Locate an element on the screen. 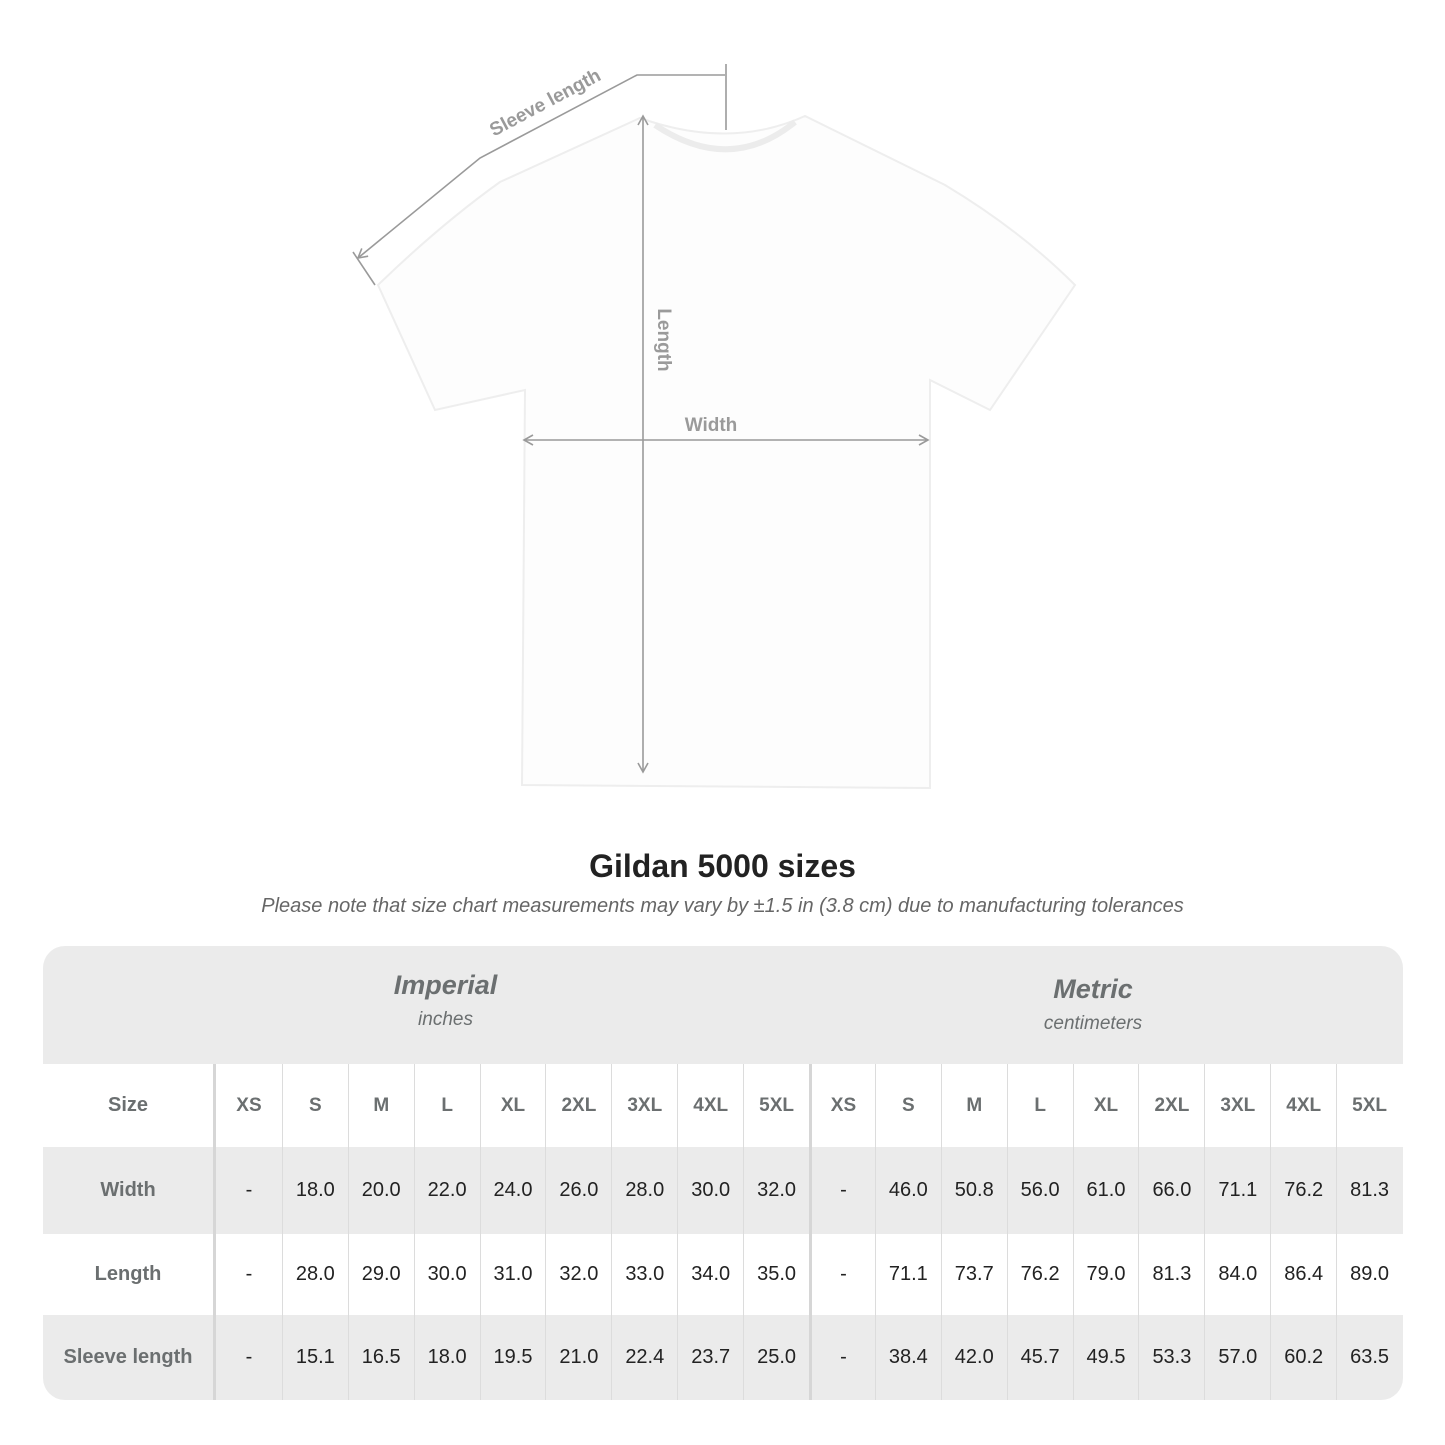 The width and height of the screenshot is (1445, 1445). metric-value-cell: 89.0 is located at coordinates (1369, 1274).